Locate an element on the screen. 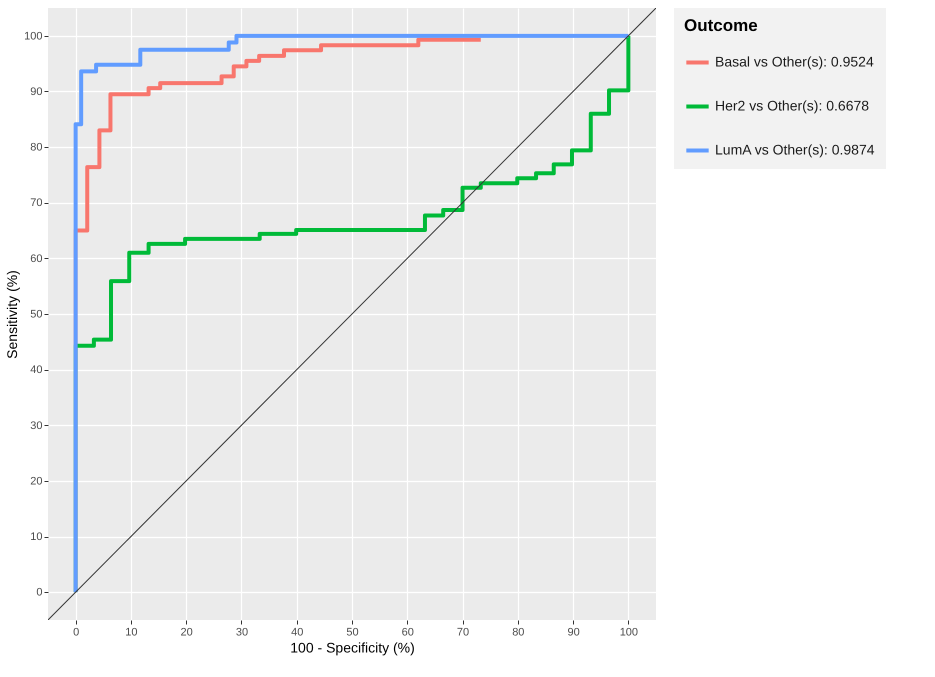  x-tick-label: 30 is located at coordinates (242, 632).